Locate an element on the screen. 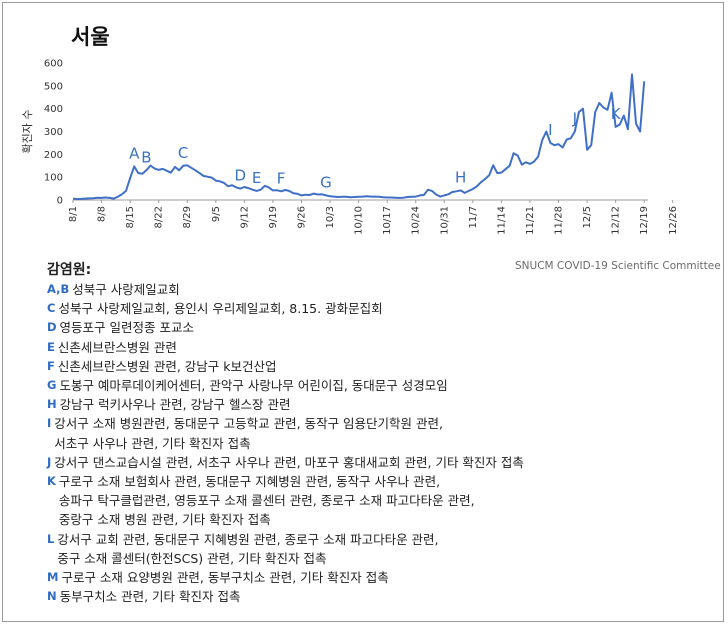 The height and width of the screenshot is (626, 728). y-tick-label: 600 is located at coordinates (53, 64).